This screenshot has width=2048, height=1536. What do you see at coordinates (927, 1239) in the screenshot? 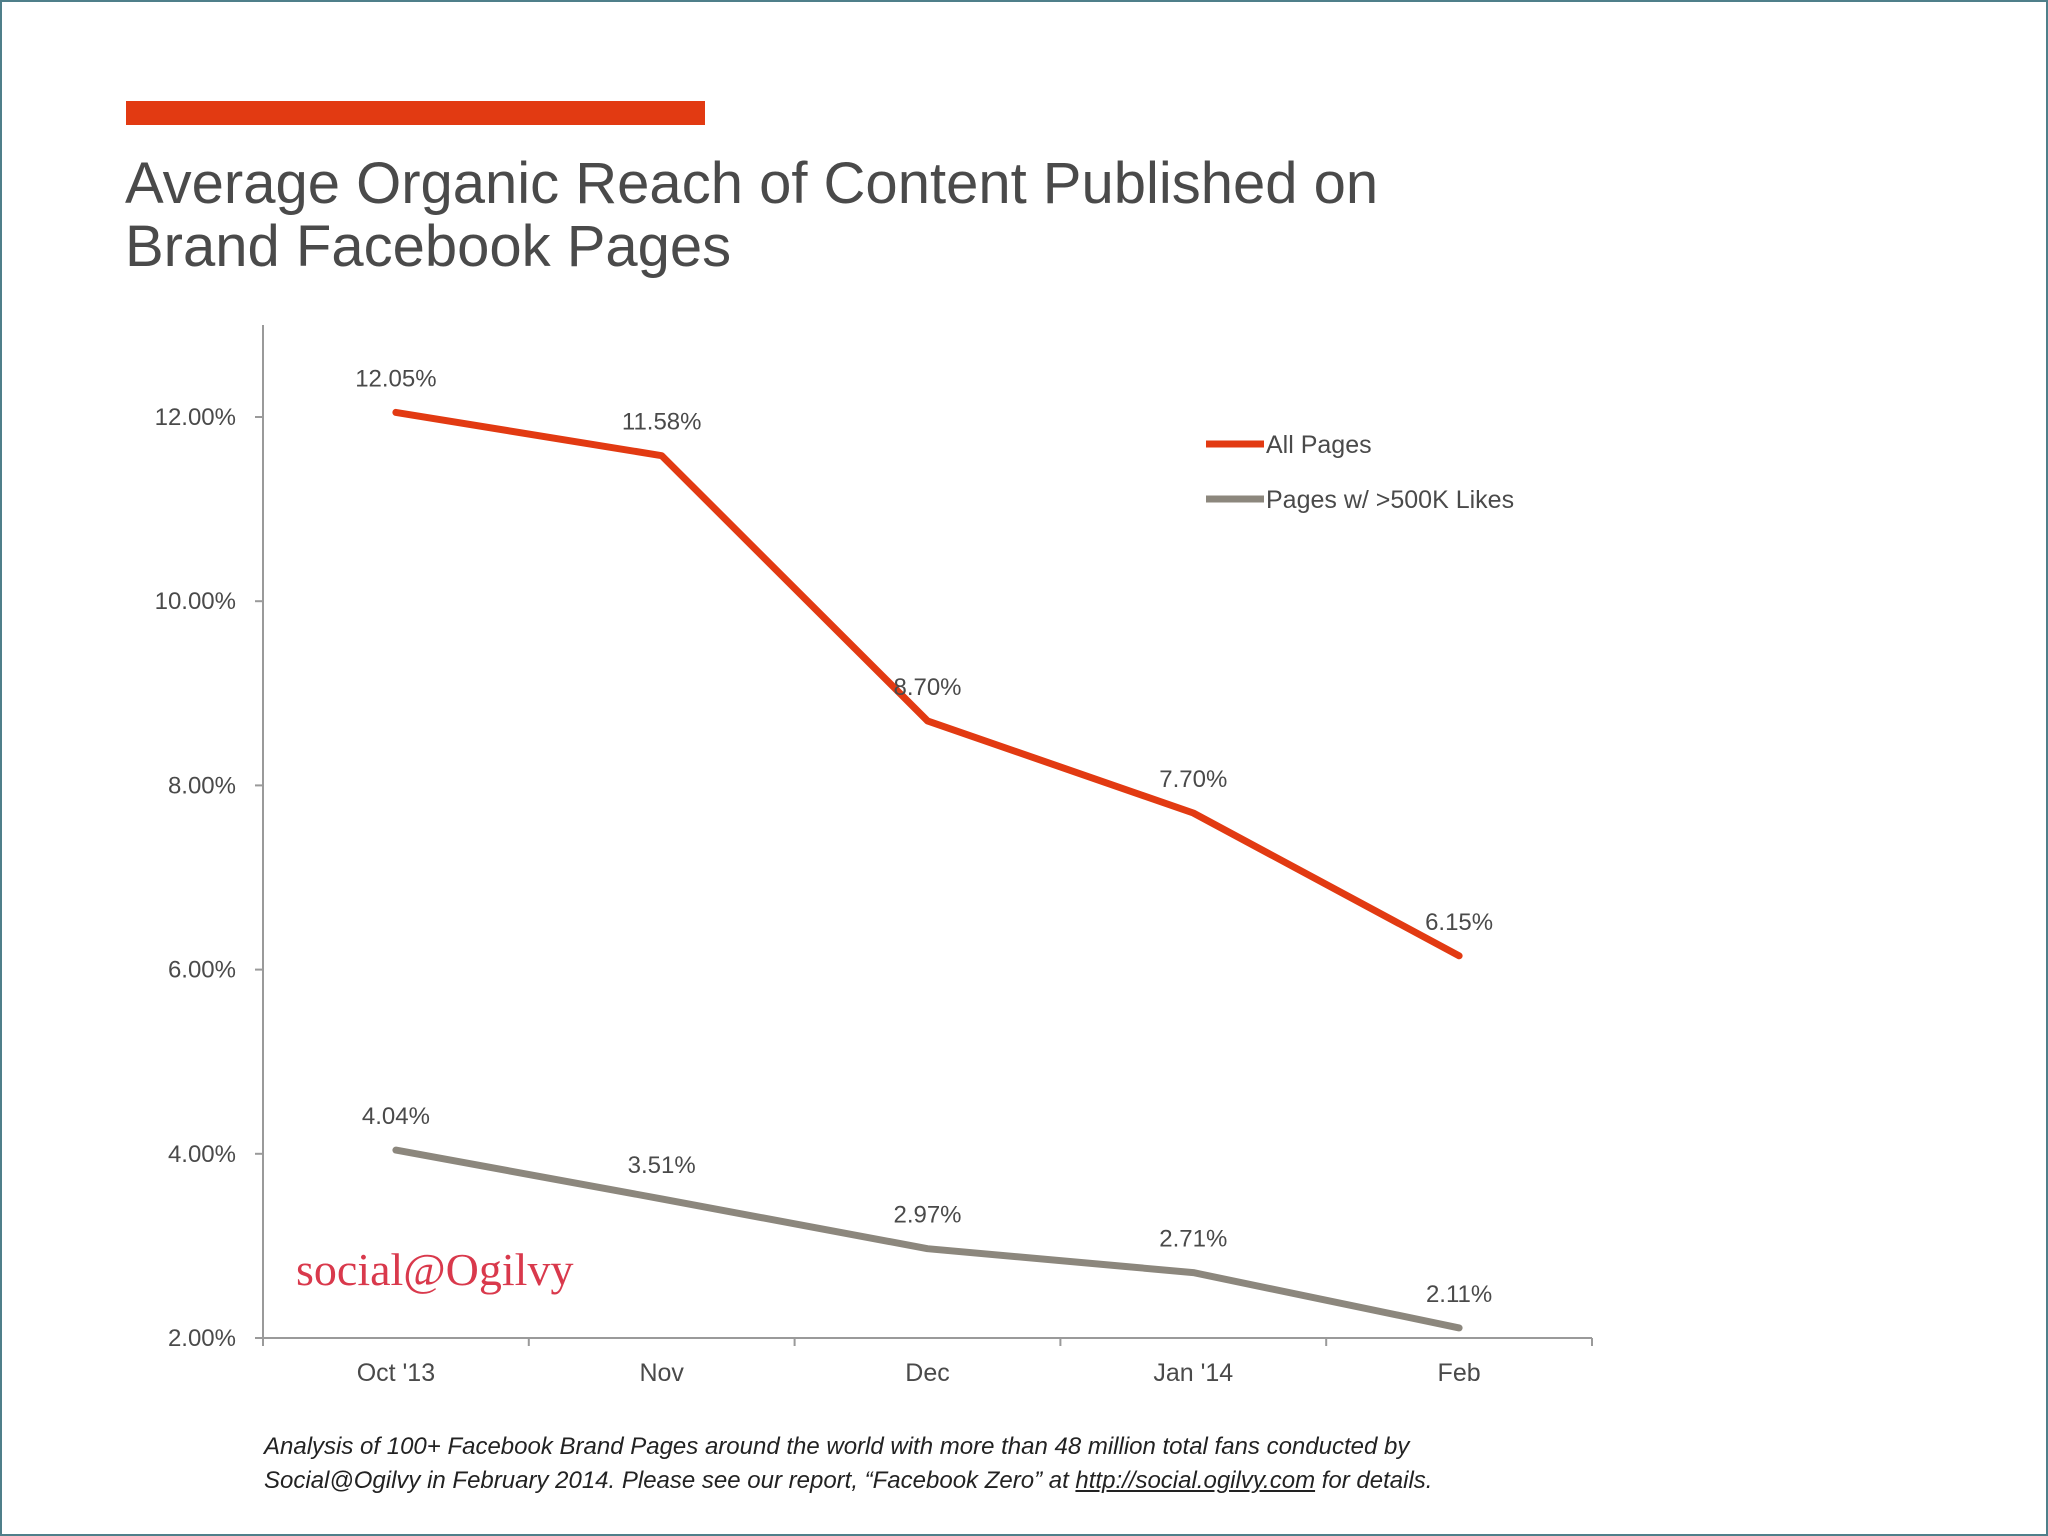
I see `series-line-large-pages` at bounding box center [927, 1239].